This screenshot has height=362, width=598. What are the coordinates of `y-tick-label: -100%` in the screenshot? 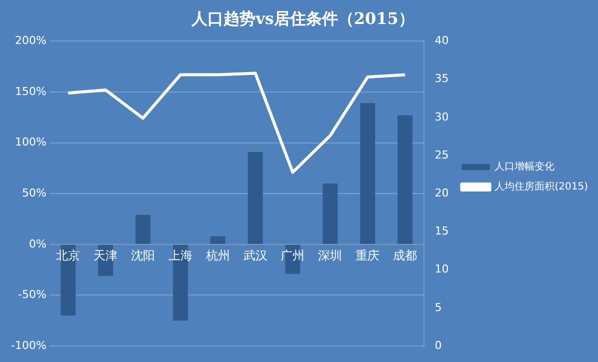 It's located at (28, 345).